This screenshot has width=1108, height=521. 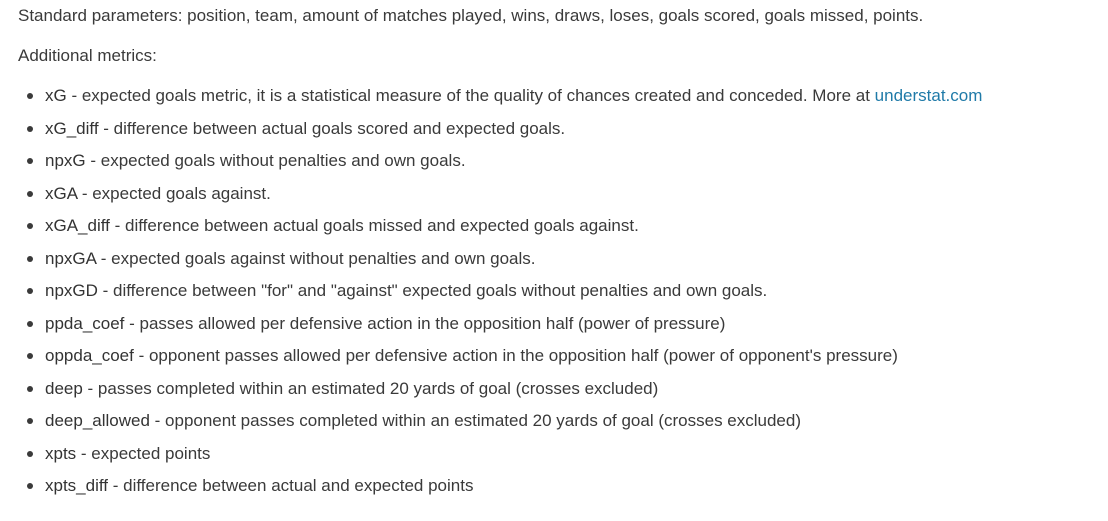 I want to click on metric-term: npxGD, so click(x=71, y=290).